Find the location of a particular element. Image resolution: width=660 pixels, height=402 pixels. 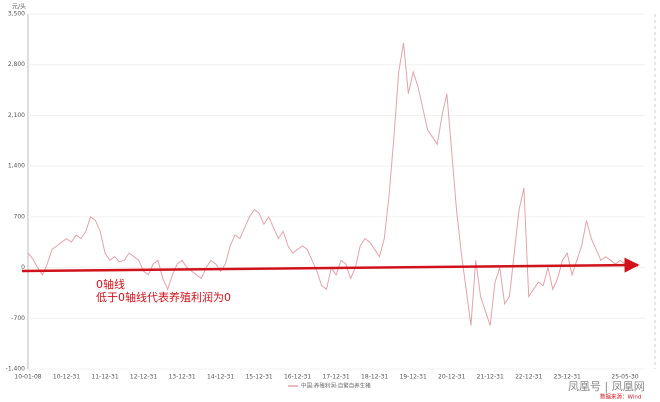

x-tick-label: 16-12-31 is located at coordinates (297, 377).